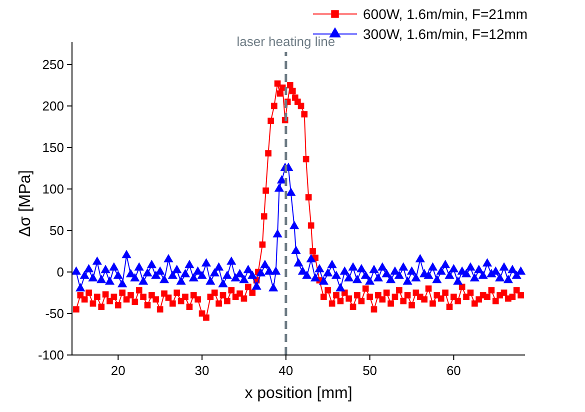 Image resolution: width=585 pixels, height=412 pixels. Describe the element at coordinates (25, 203) in the screenshot. I see `y-axis-title: Δσ [MPa]` at that location.